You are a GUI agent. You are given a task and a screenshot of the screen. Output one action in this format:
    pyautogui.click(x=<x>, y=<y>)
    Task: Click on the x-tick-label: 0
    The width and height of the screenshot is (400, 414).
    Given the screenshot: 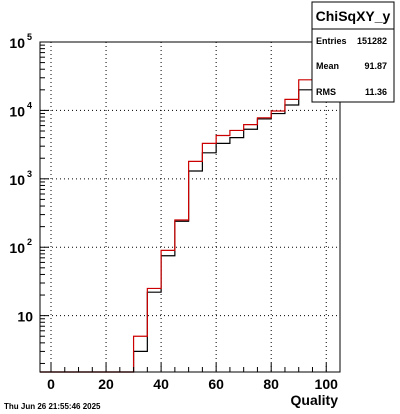 What is the action you would take?
    pyautogui.click(x=51, y=384)
    